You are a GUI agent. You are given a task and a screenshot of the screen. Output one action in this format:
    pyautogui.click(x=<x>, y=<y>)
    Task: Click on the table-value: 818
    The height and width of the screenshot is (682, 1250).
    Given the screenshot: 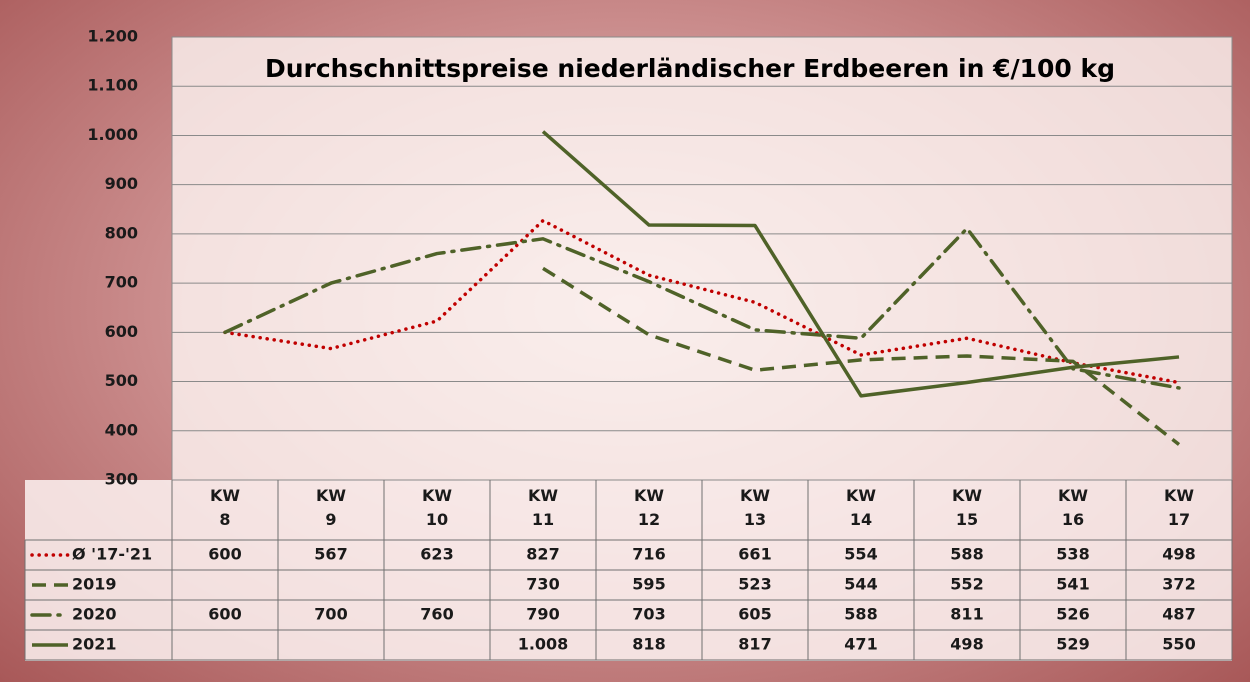 What is the action you would take?
    pyautogui.click(x=648, y=644)
    